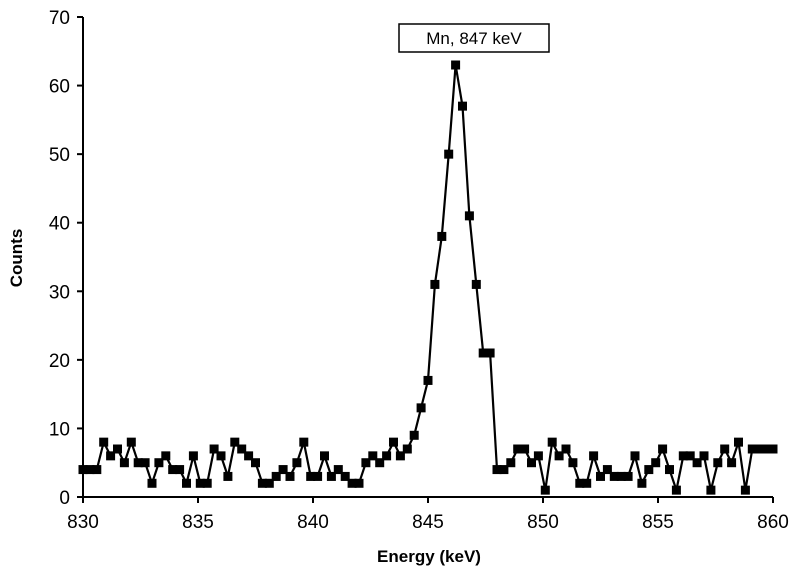 Image resolution: width=800 pixels, height=576 pixels. I want to click on y-tick-label: 0, so click(64, 498).